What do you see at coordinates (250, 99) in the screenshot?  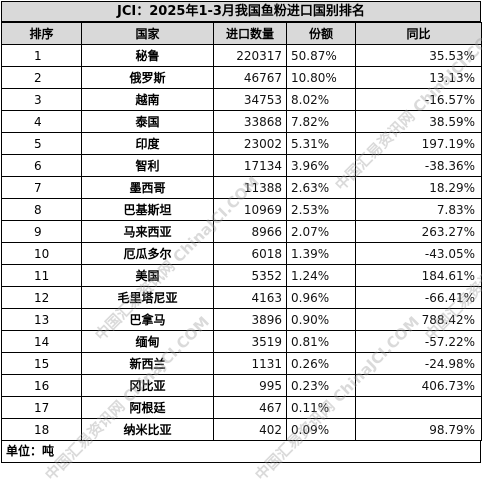 I see `import-qty-cell: 34753` at bounding box center [250, 99].